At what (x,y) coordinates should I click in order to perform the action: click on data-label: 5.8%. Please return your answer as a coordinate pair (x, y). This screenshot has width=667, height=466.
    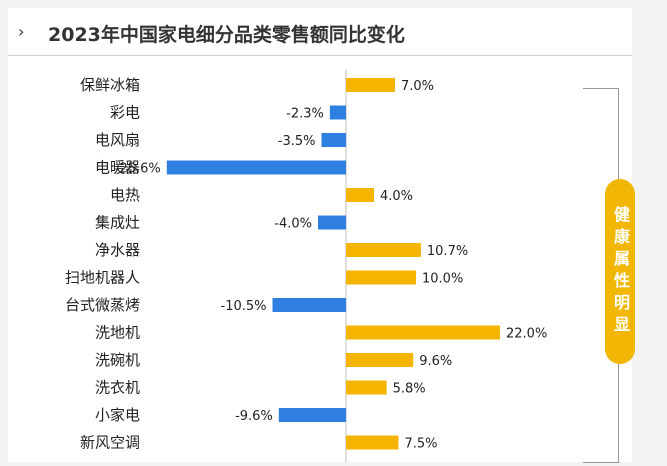
    Looking at the image, I should click on (409, 389).